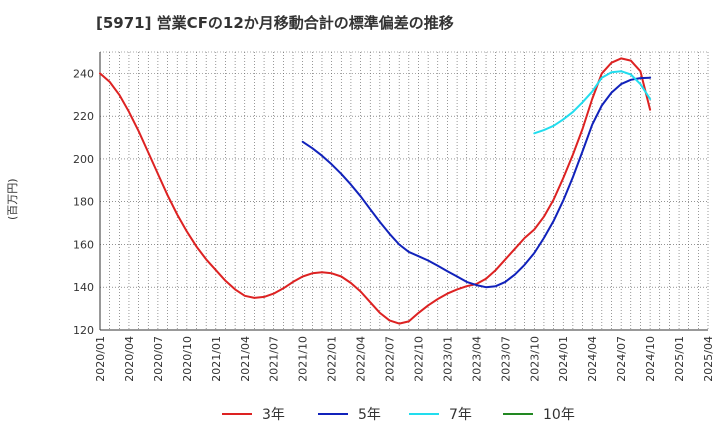  What do you see at coordinates (476, 359) in the screenshot?
I see `x-tick-label: 2023/04` at bounding box center [476, 359].